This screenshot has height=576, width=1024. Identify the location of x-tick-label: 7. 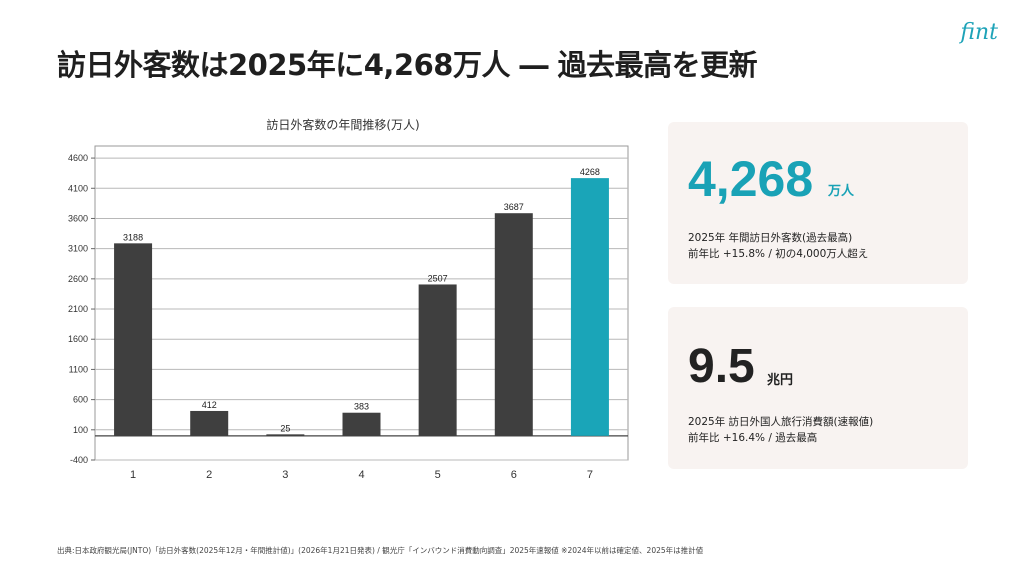
(590, 474).